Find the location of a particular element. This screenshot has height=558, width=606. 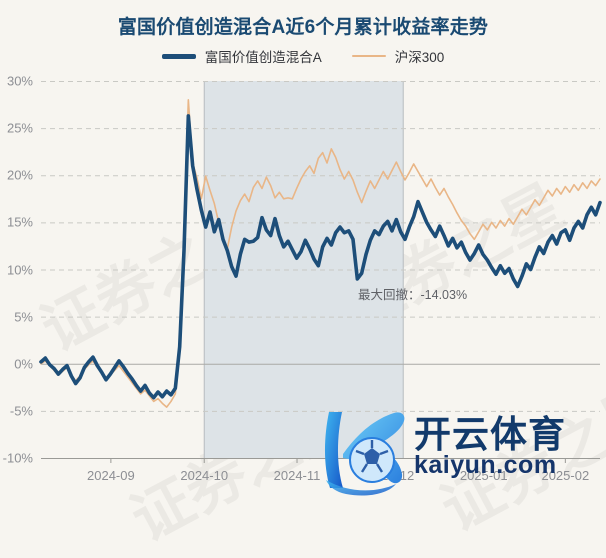

legend-item-fund: 富国价值创造混合A is located at coordinates (241, 56).